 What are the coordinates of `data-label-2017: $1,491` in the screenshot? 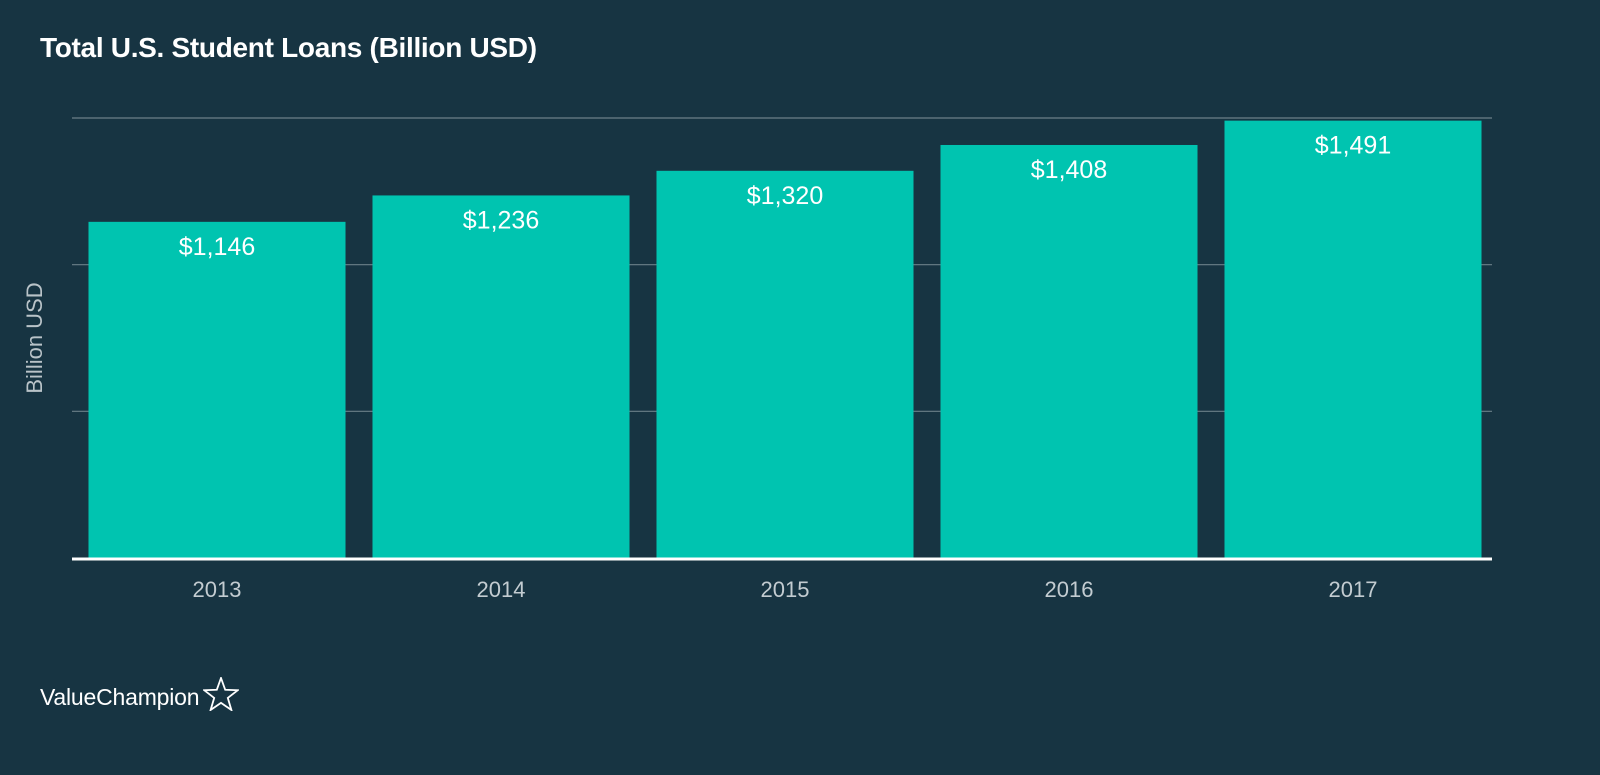 It's located at (1353, 146).